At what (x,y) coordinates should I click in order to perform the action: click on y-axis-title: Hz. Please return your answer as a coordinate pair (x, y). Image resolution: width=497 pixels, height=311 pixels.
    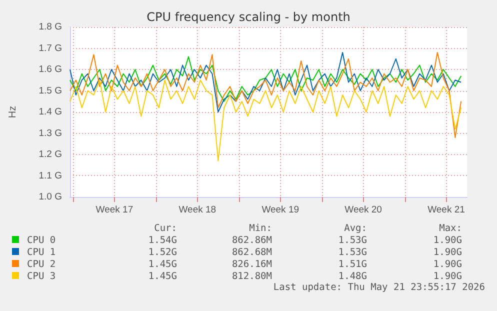
    Looking at the image, I should click on (13, 112).